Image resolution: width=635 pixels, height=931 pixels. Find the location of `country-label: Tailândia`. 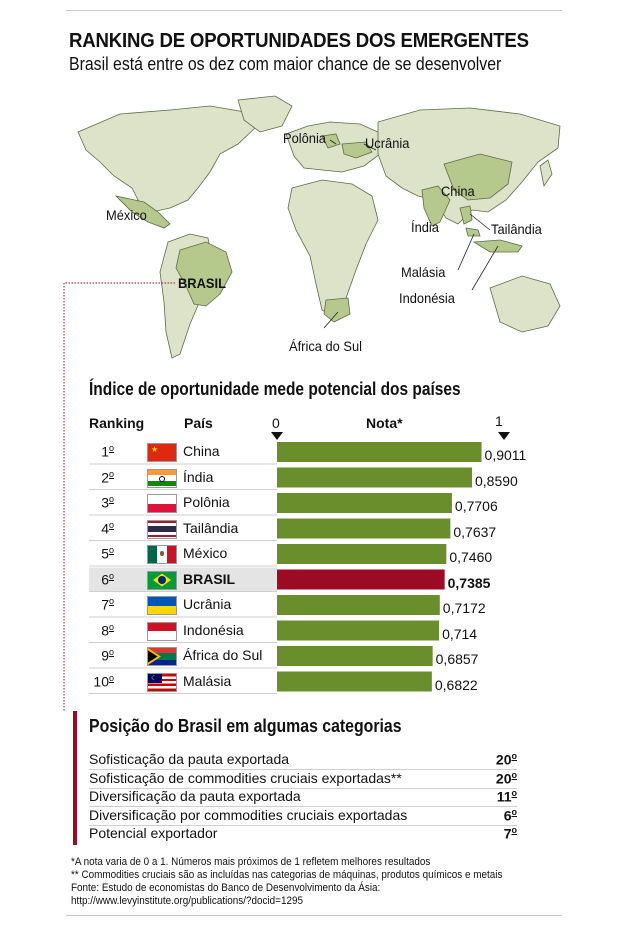

country-label: Tailândia is located at coordinates (211, 527).